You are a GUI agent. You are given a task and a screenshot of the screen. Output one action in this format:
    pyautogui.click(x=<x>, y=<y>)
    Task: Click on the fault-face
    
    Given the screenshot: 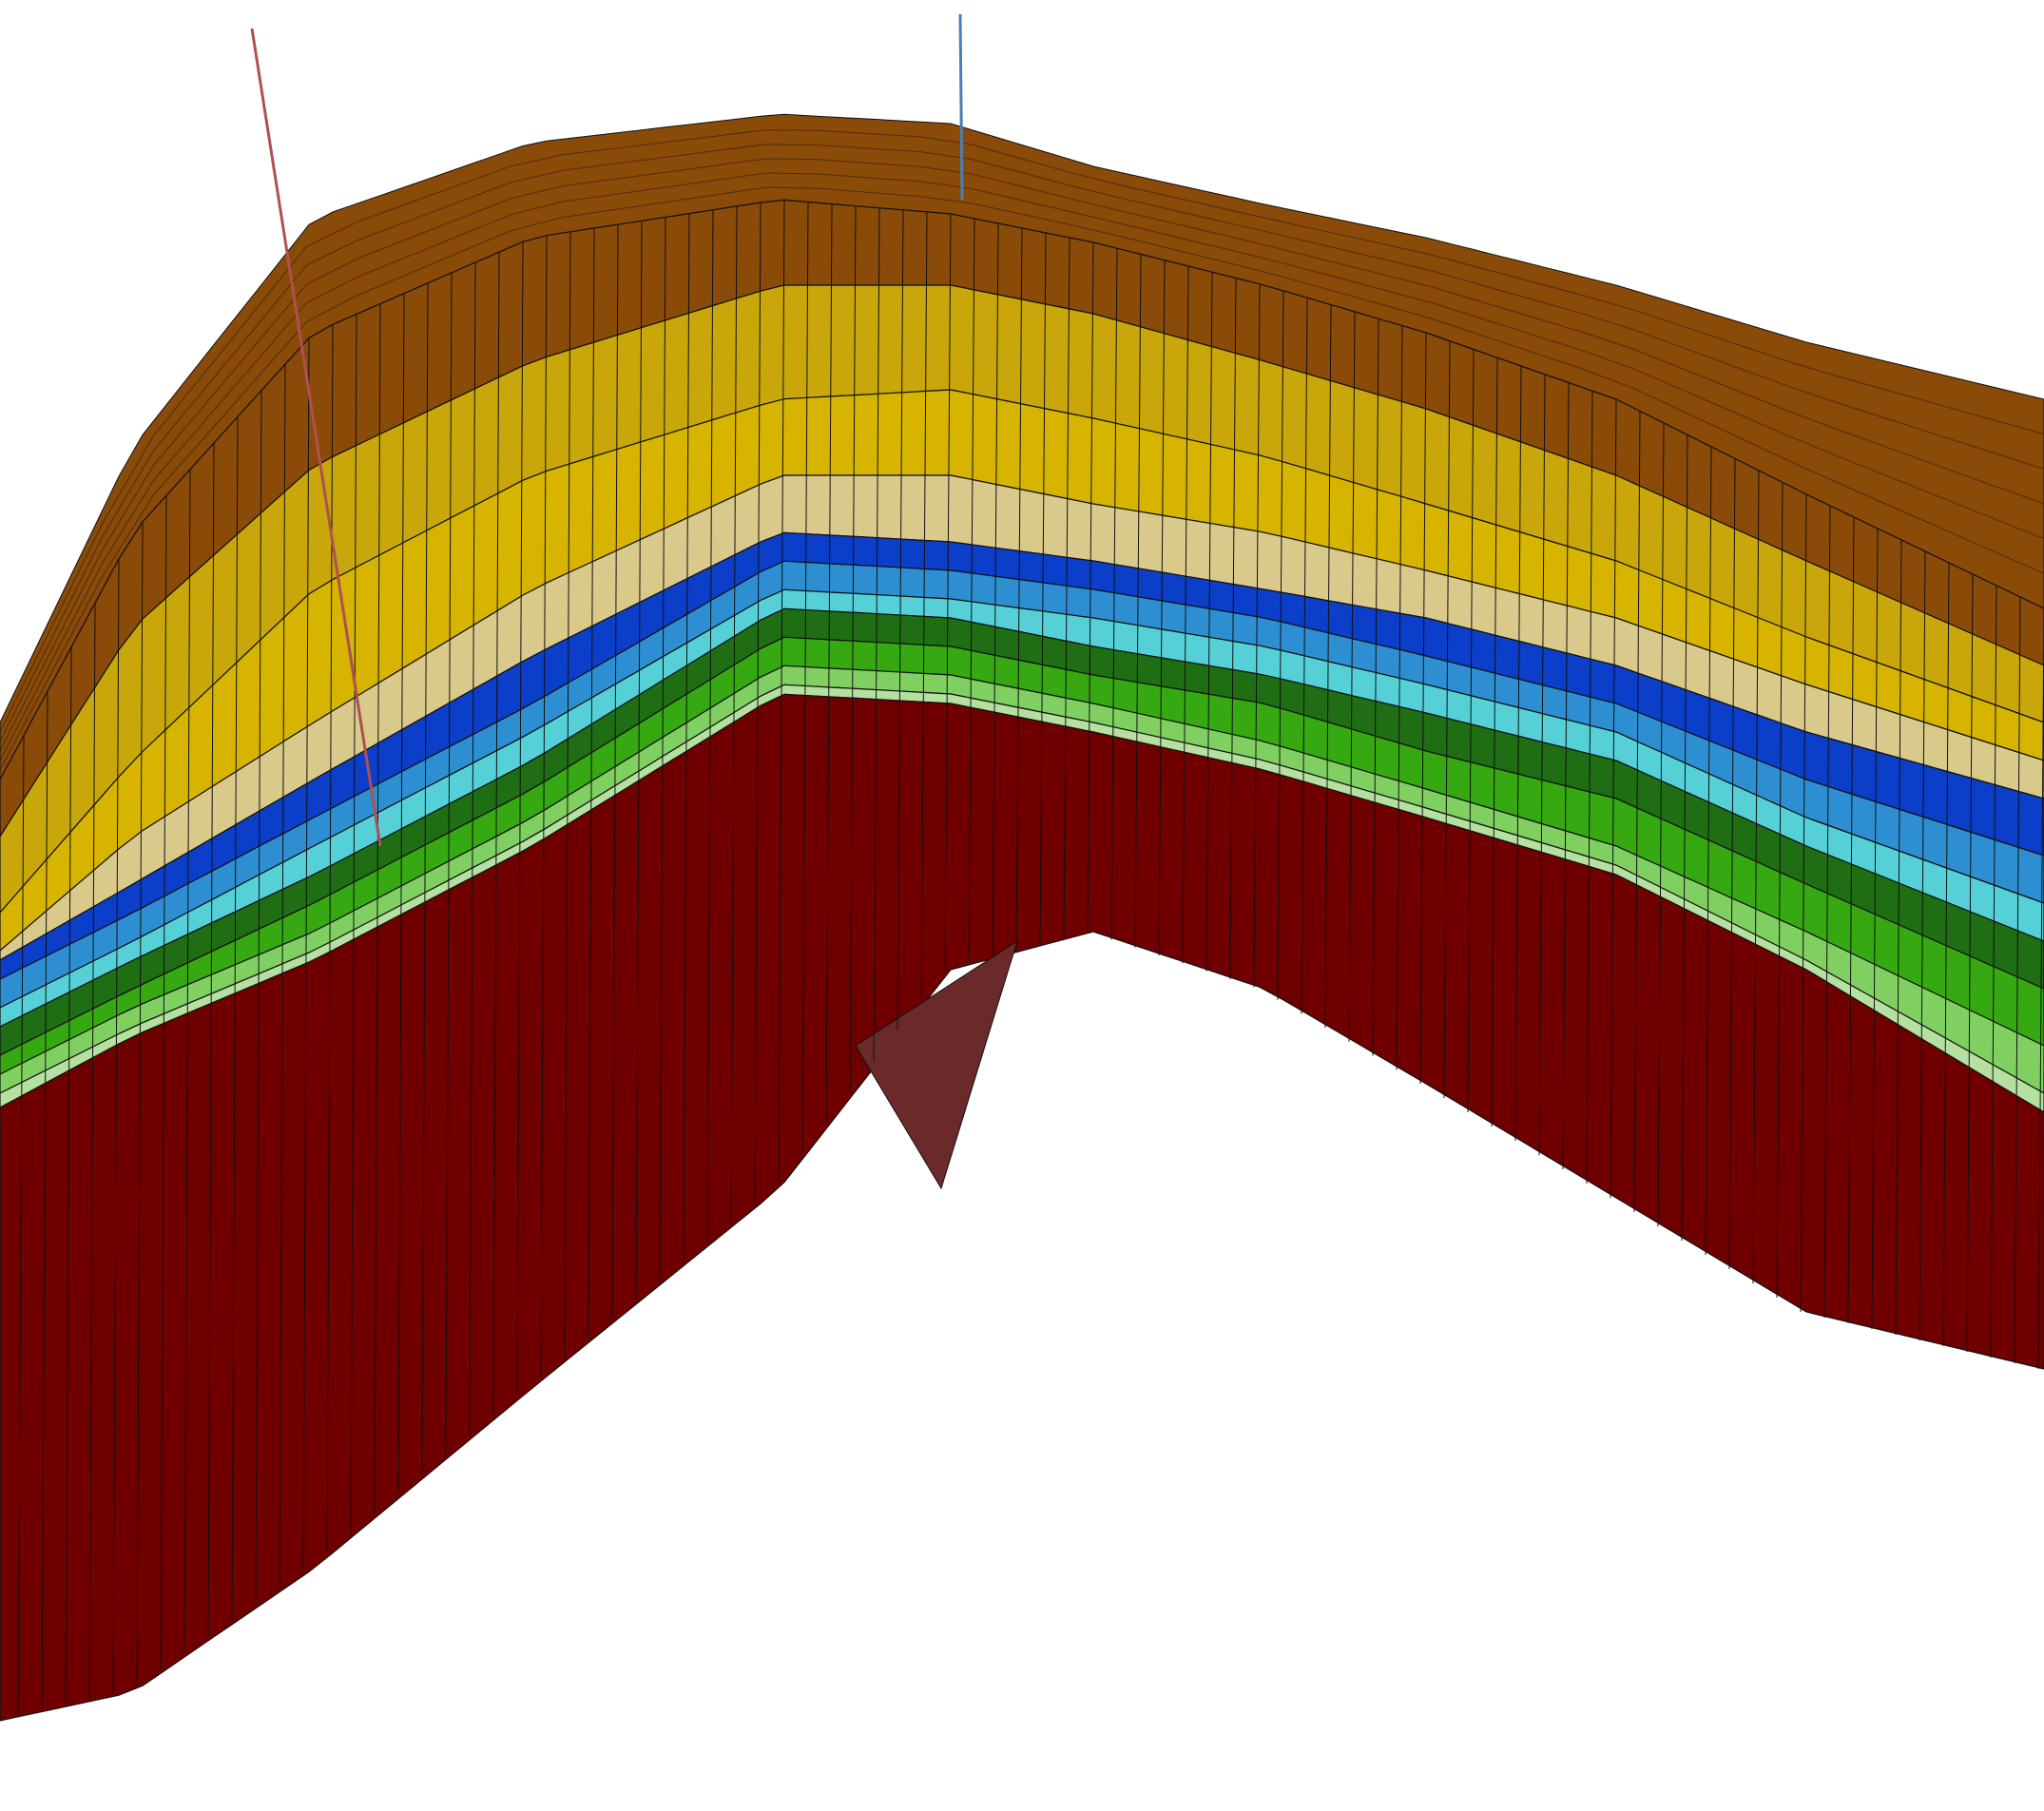 What is the action you would take?
    pyautogui.click(x=936, y=1065)
    